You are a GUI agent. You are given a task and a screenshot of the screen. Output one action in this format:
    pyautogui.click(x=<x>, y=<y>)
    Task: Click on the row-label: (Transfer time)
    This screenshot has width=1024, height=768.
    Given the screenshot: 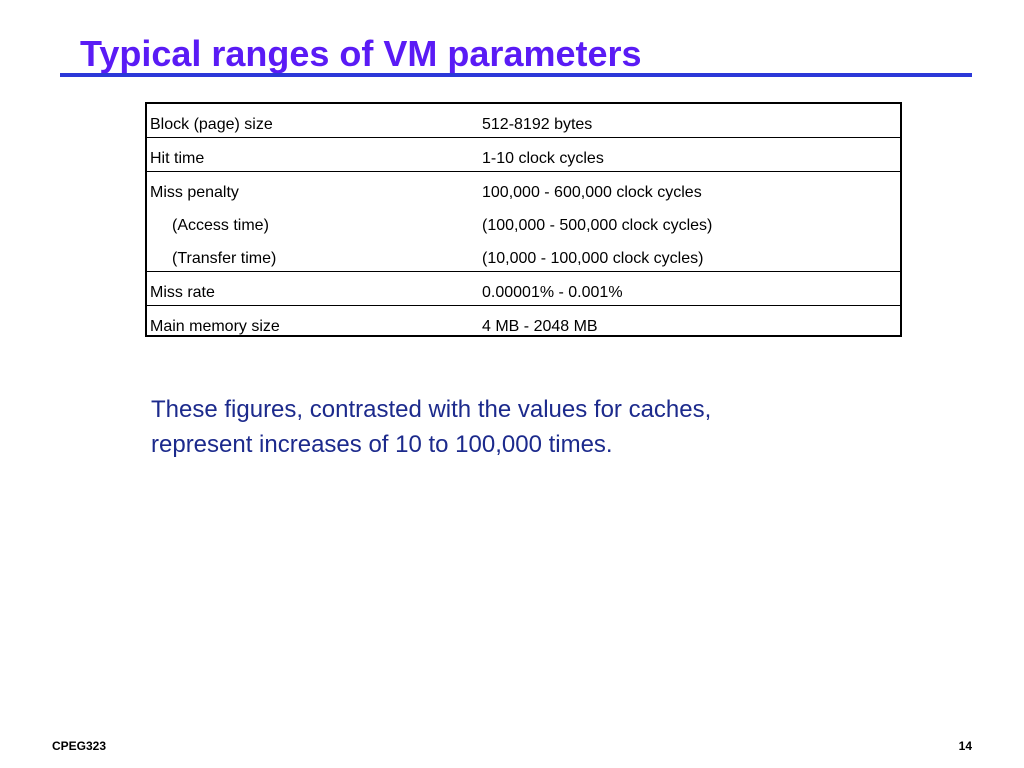 What is the action you would take?
    pyautogui.click(x=224, y=258)
    